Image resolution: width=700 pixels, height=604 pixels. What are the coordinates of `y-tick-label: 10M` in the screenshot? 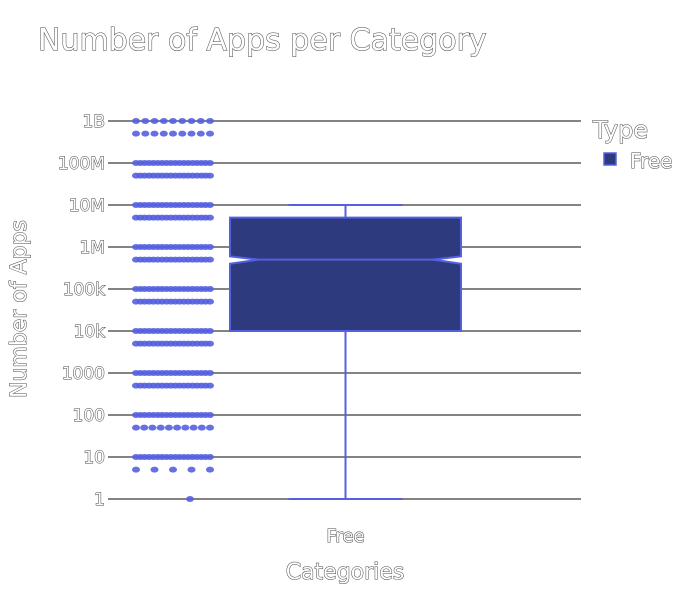 It's located at (87, 206).